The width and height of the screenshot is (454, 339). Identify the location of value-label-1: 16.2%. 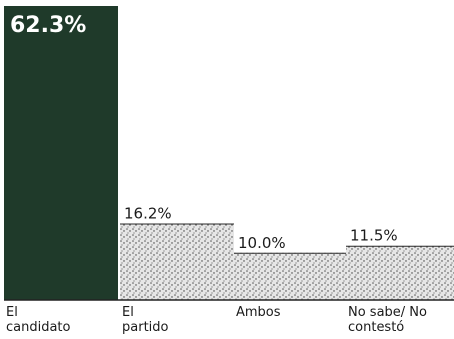
(148, 214).